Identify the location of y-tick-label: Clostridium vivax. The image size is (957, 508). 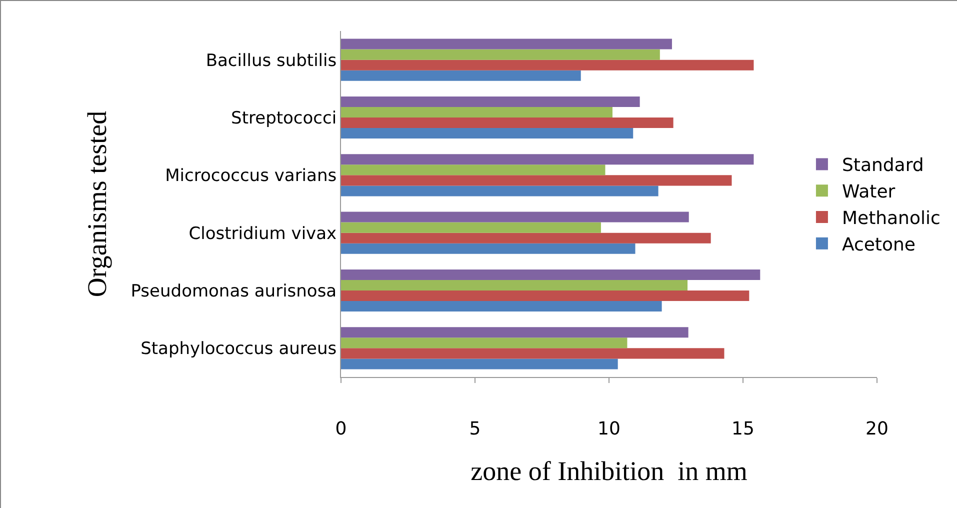
(262, 234).